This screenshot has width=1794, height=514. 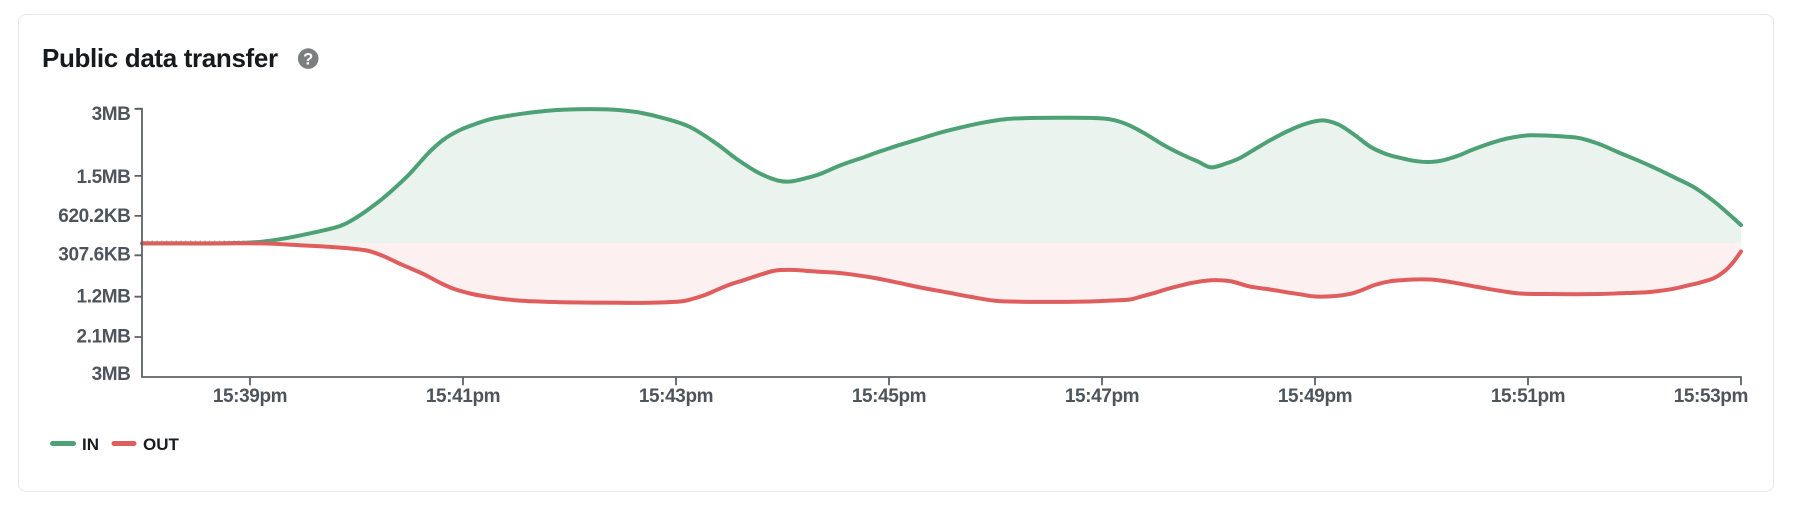 I want to click on svg-text: 307.6KB, so click(x=94, y=254).